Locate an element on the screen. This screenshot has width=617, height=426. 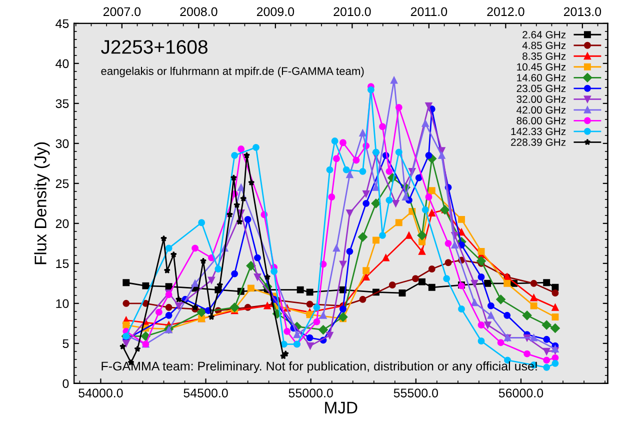
x2-tick-label: 2012.0 is located at coordinates (505, 11).